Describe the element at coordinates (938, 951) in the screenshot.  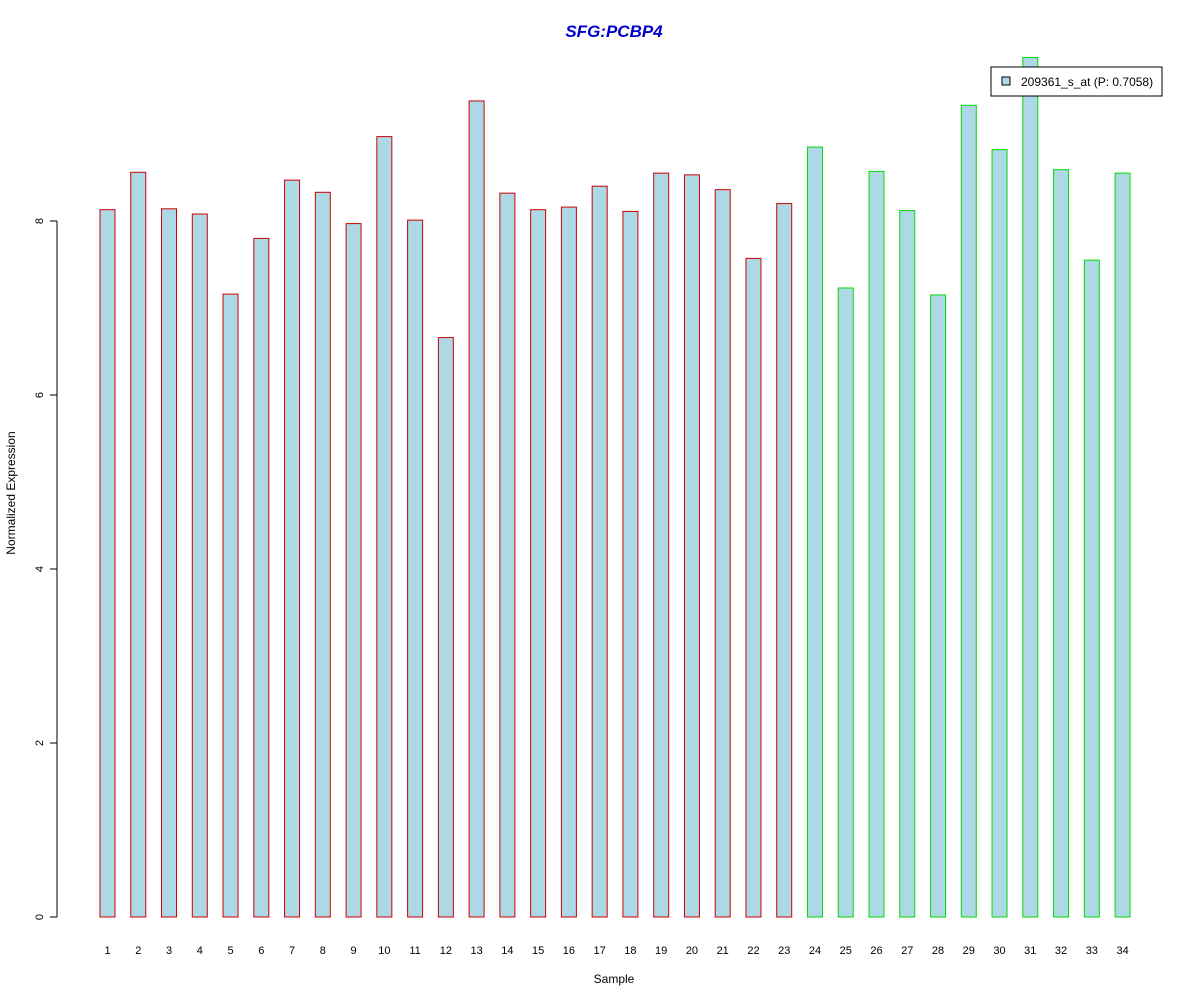
I see `x-tick-label: 28` at that location.